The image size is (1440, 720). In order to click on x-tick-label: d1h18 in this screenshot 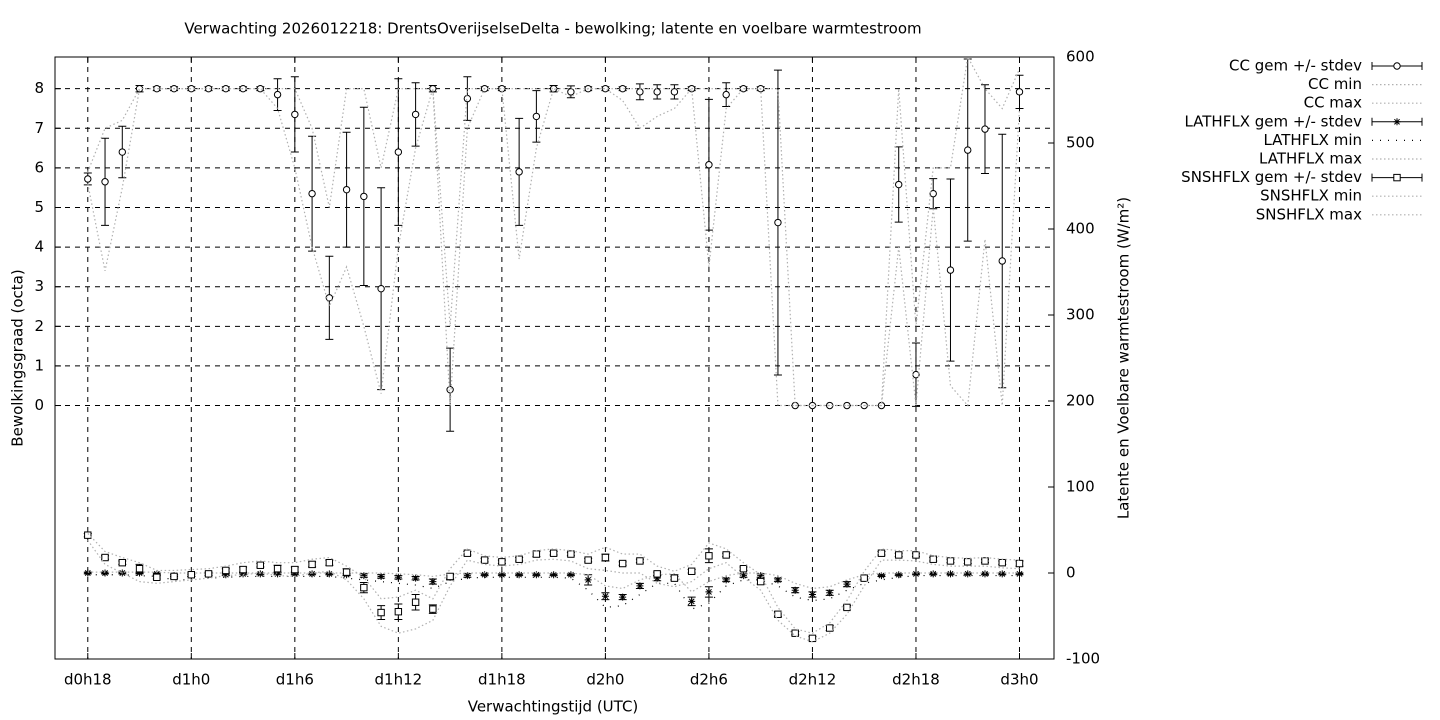, I will do `click(502, 680)`.